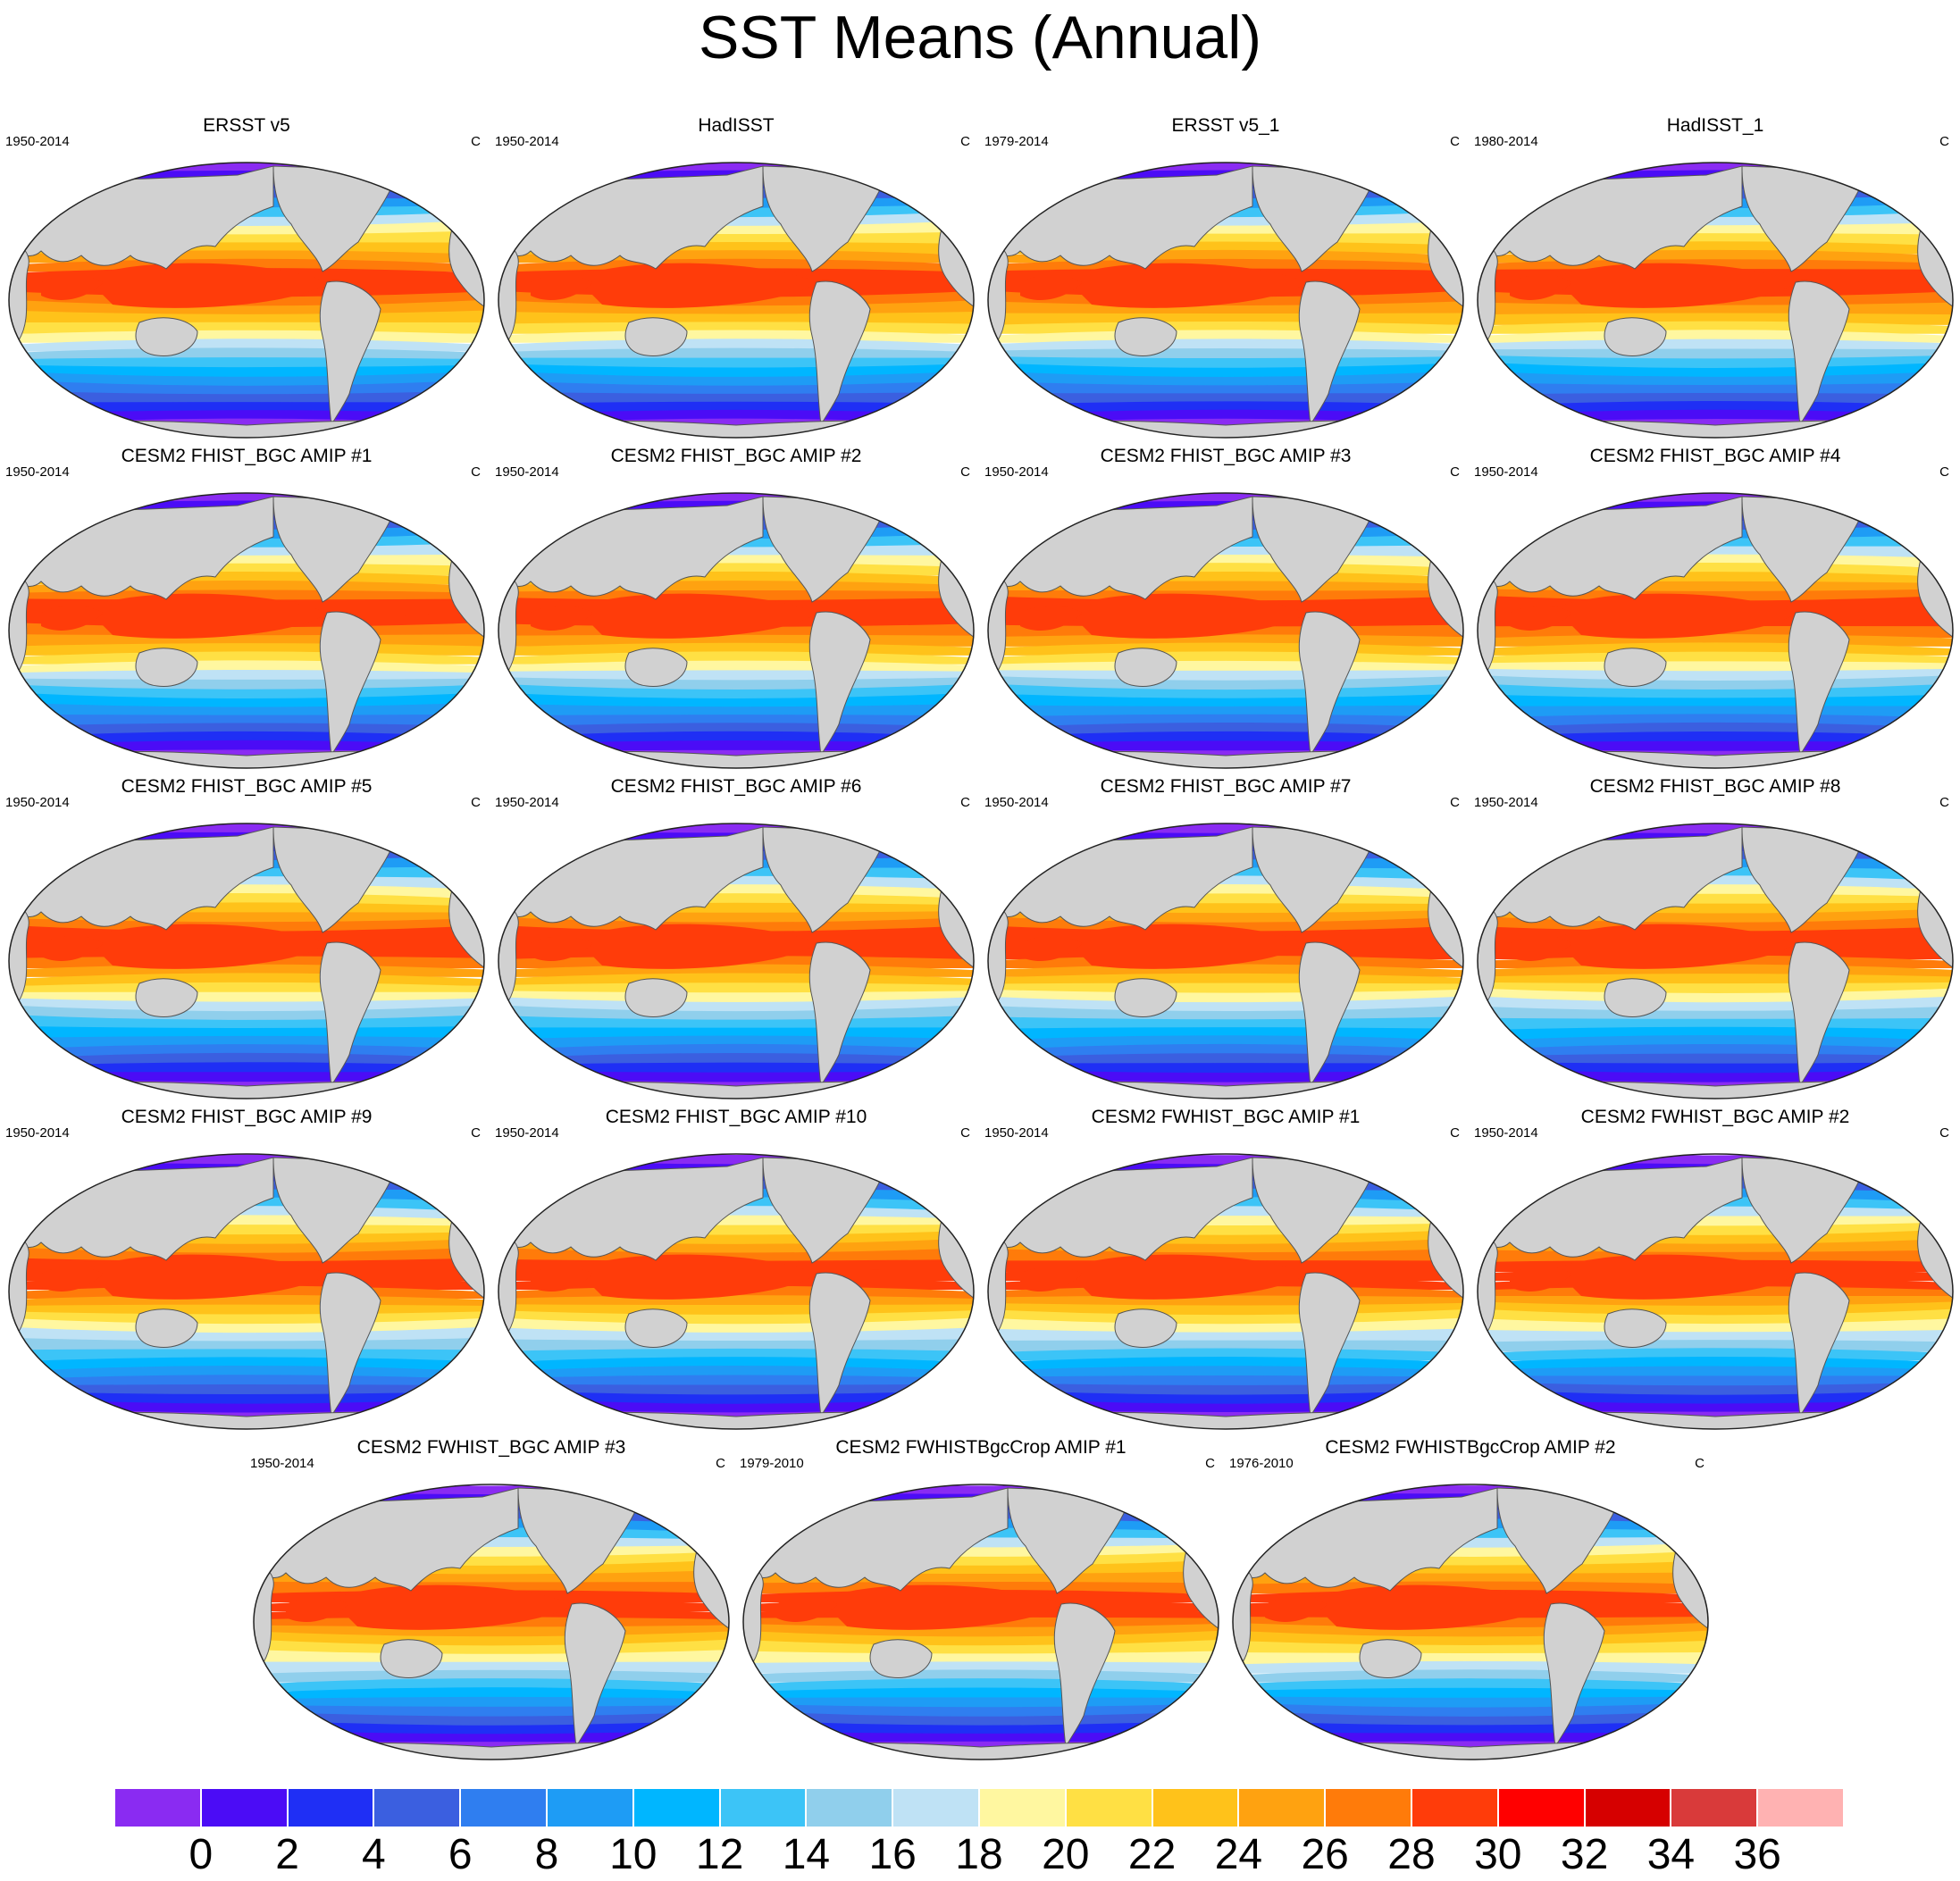 This screenshot has height=1881, width=1960. What do you see at coordinates (719, 1855) in the screenshot?
I see `colorbar-tick-label: 12` at bounding box center [719, 1855].